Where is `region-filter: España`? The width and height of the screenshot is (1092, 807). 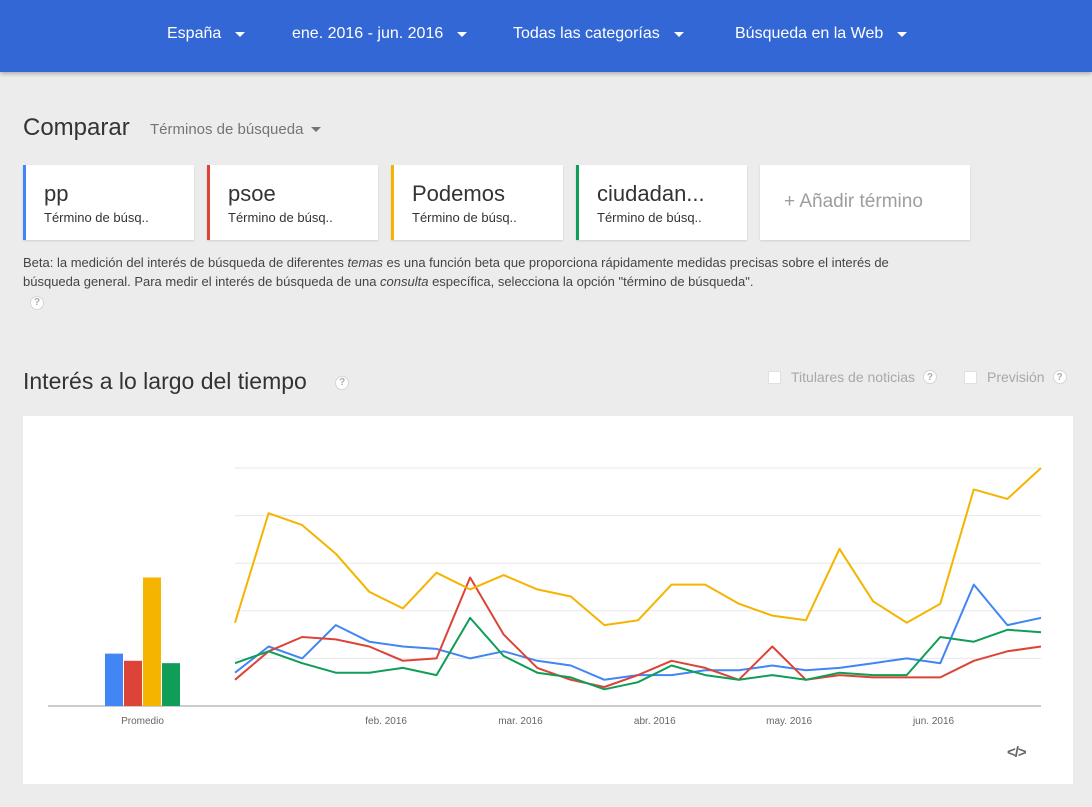
region-filter: España is located at coordinates (206, 34).